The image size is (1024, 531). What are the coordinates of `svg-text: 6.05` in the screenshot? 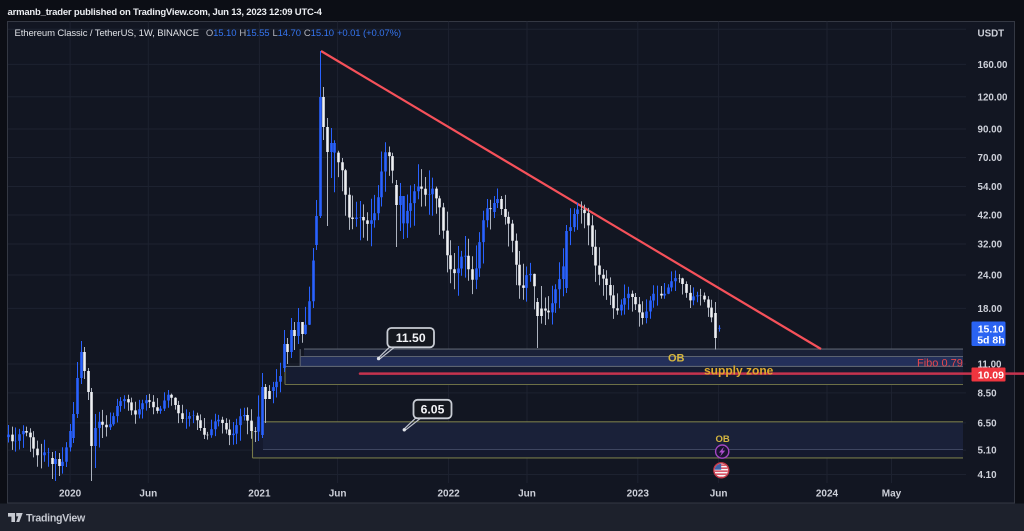 It's located at (433, 409).